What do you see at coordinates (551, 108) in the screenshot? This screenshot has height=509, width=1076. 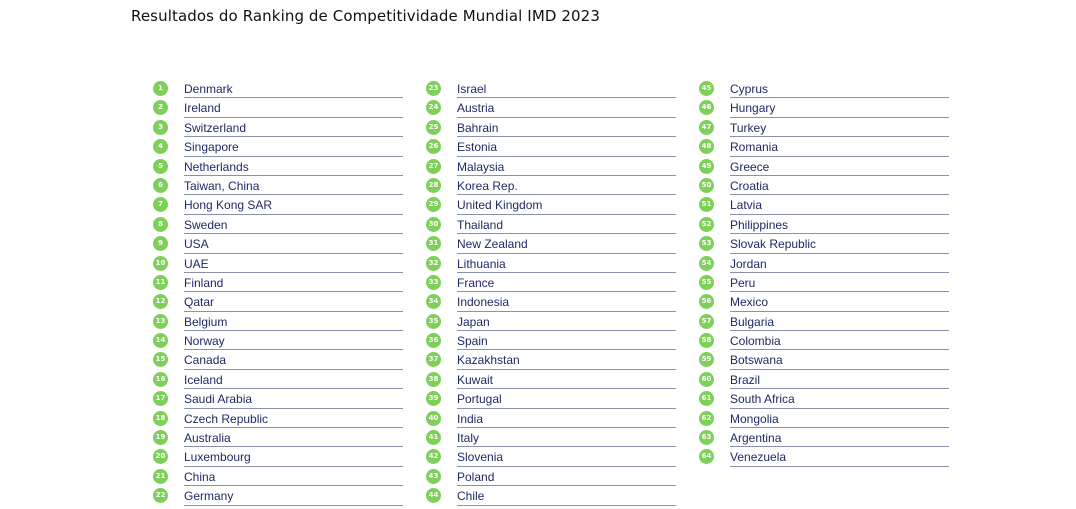 I see `ranking-row: 24 Austria` at bounding box center [551, 108].